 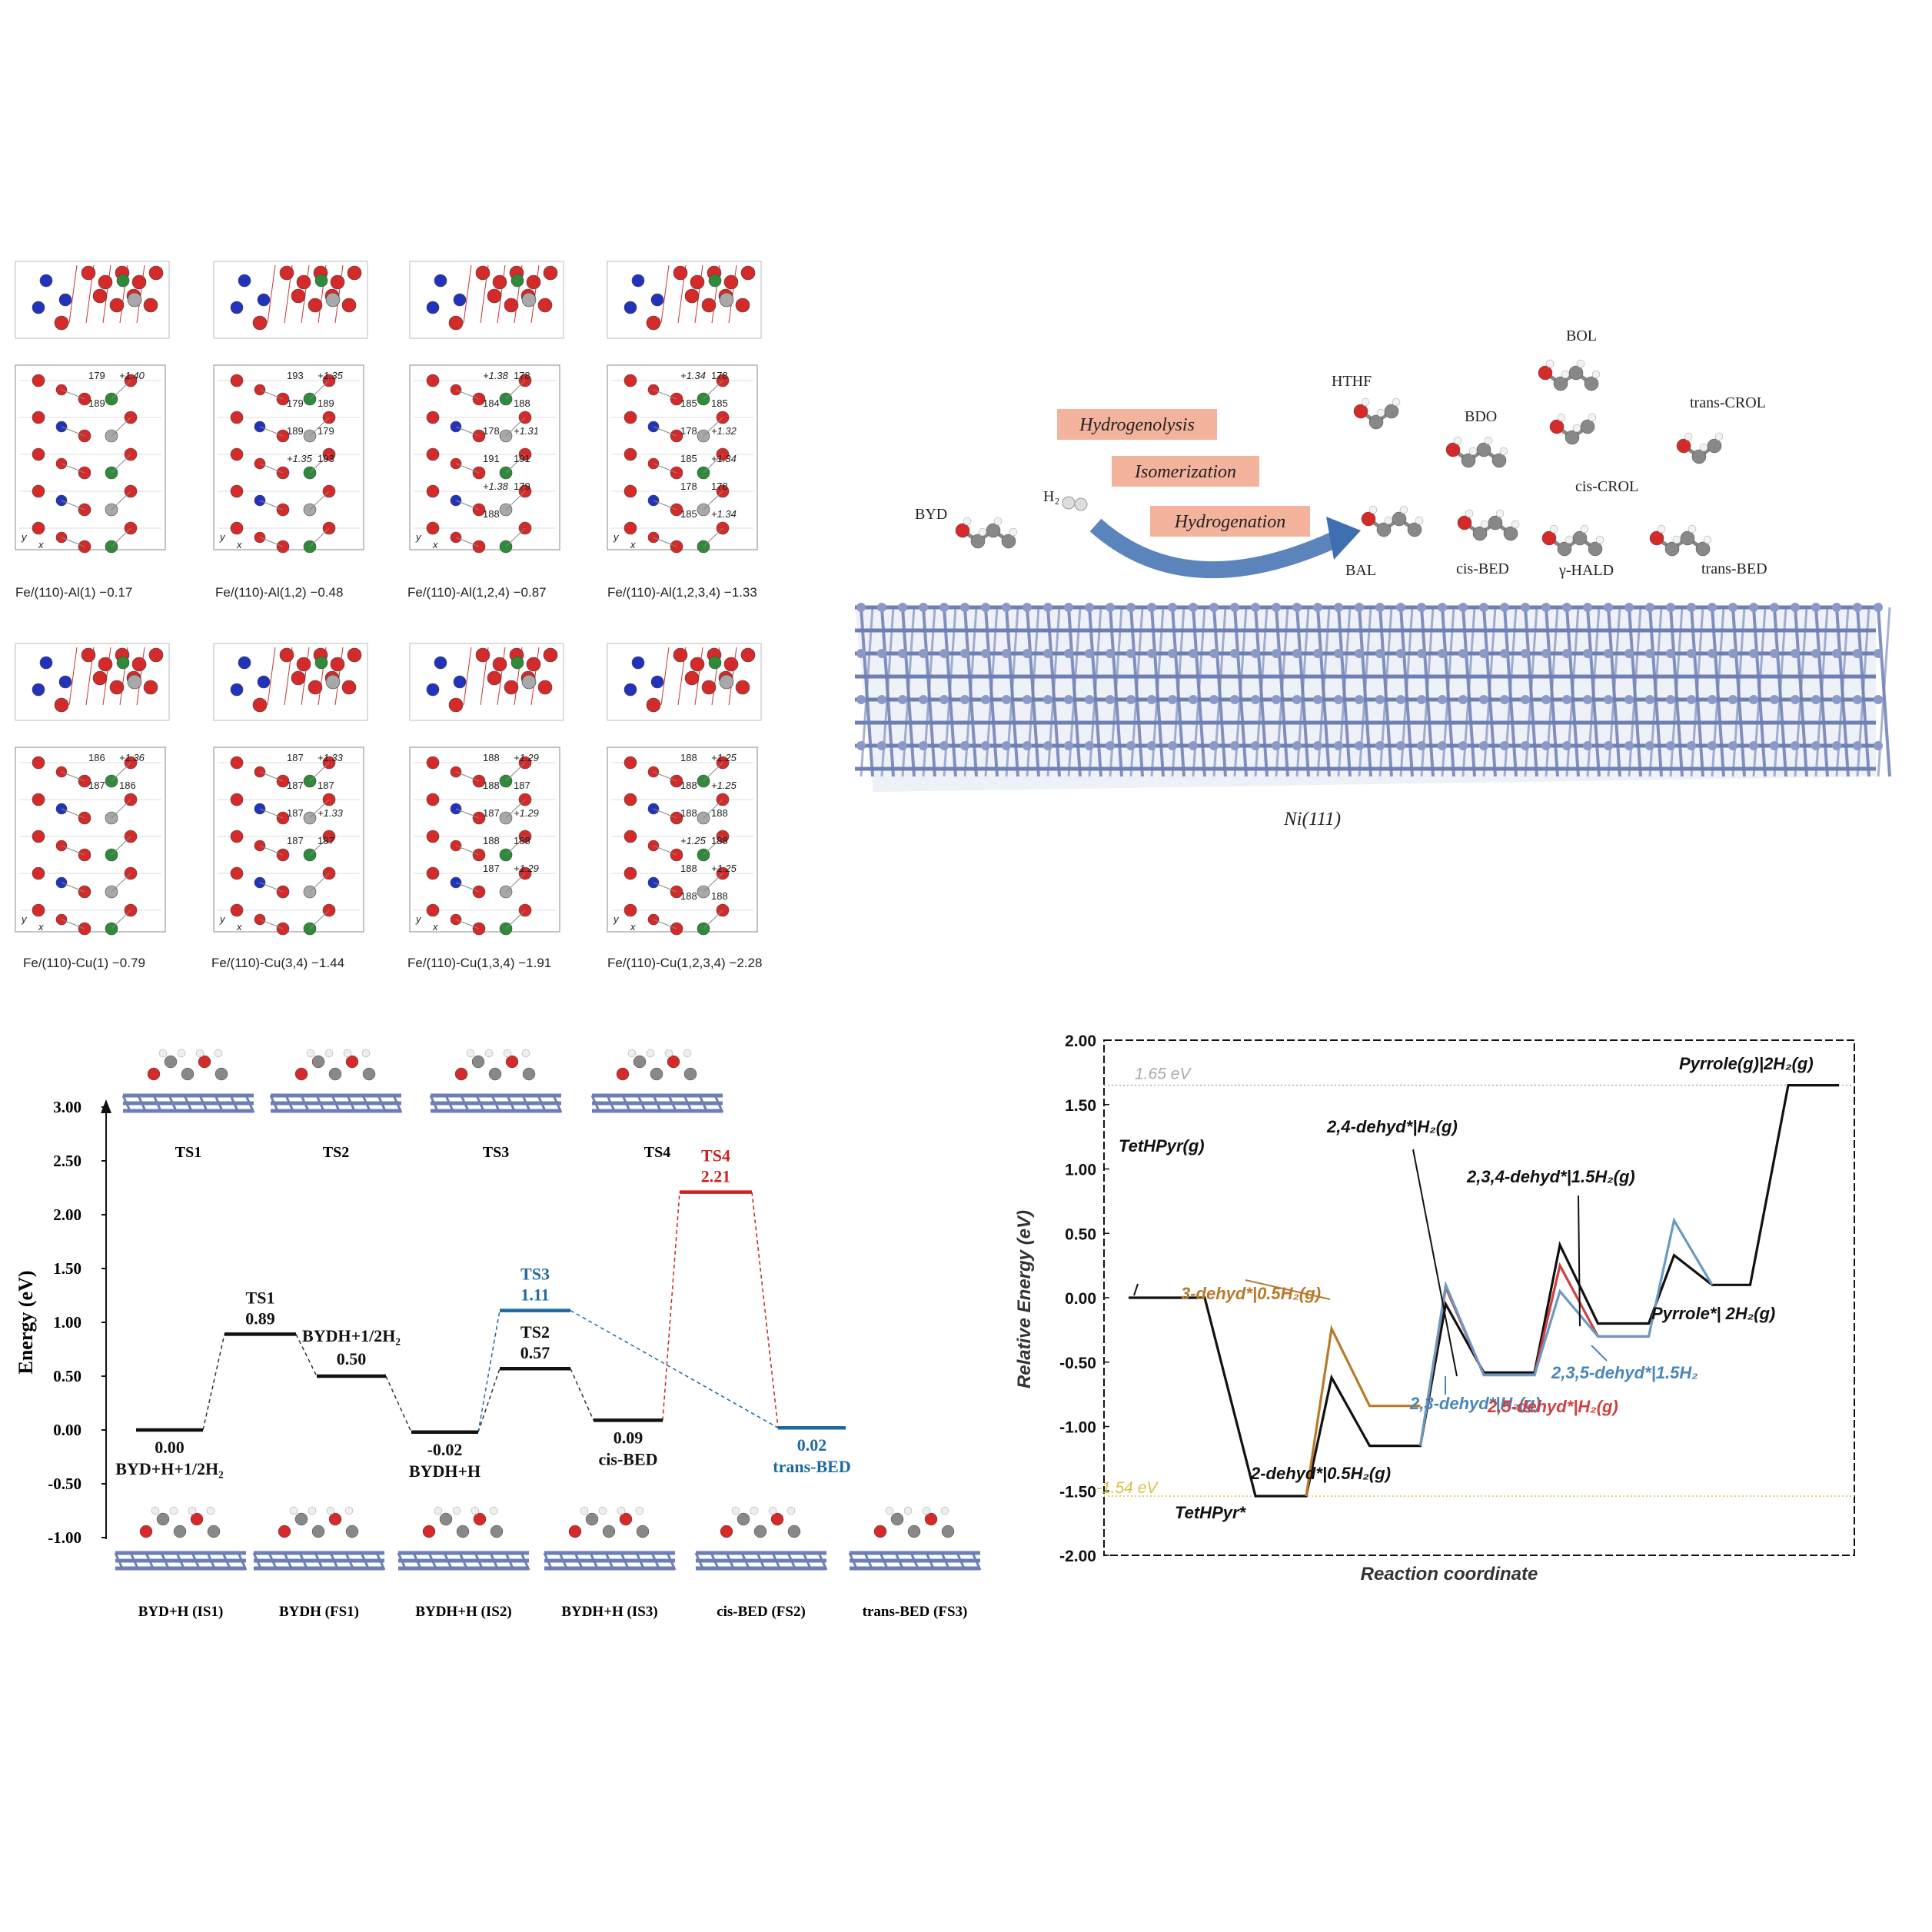 I want to click on bond-length-label: +1.34, so click(x=724, y=514).